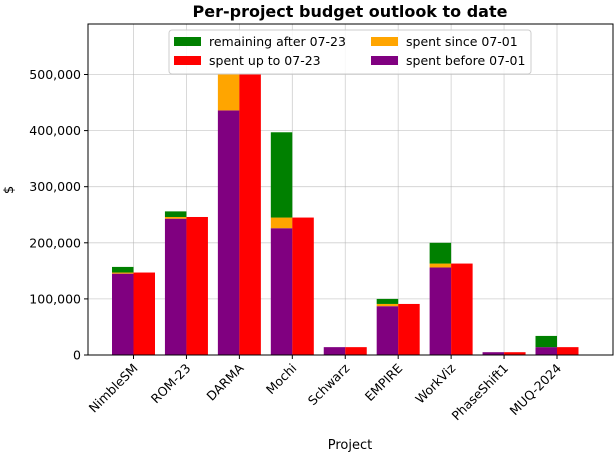  I want to click on x-tick-label-workviz: WorkViz, so click(435, 383).